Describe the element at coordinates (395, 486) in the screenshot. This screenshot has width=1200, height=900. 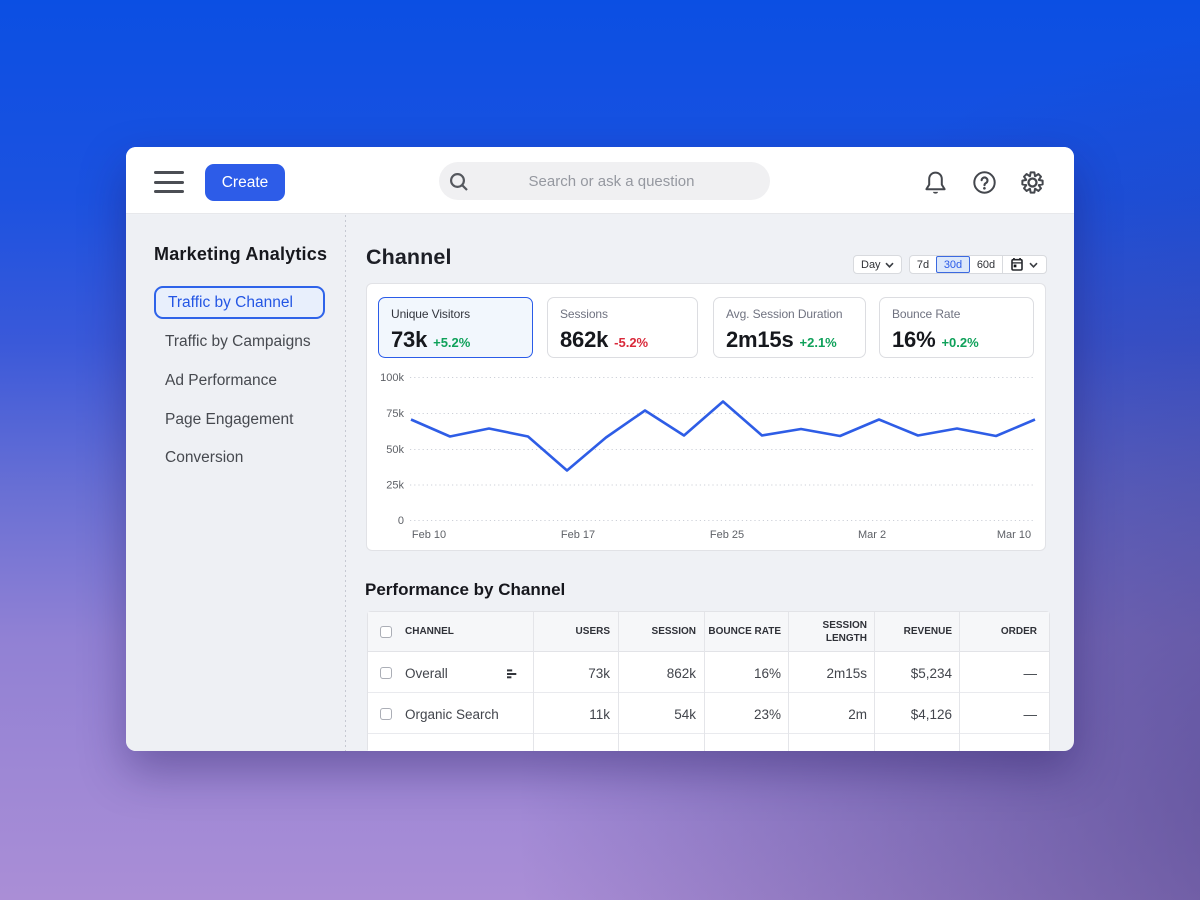
I see `svg-text: 25k` at that location.